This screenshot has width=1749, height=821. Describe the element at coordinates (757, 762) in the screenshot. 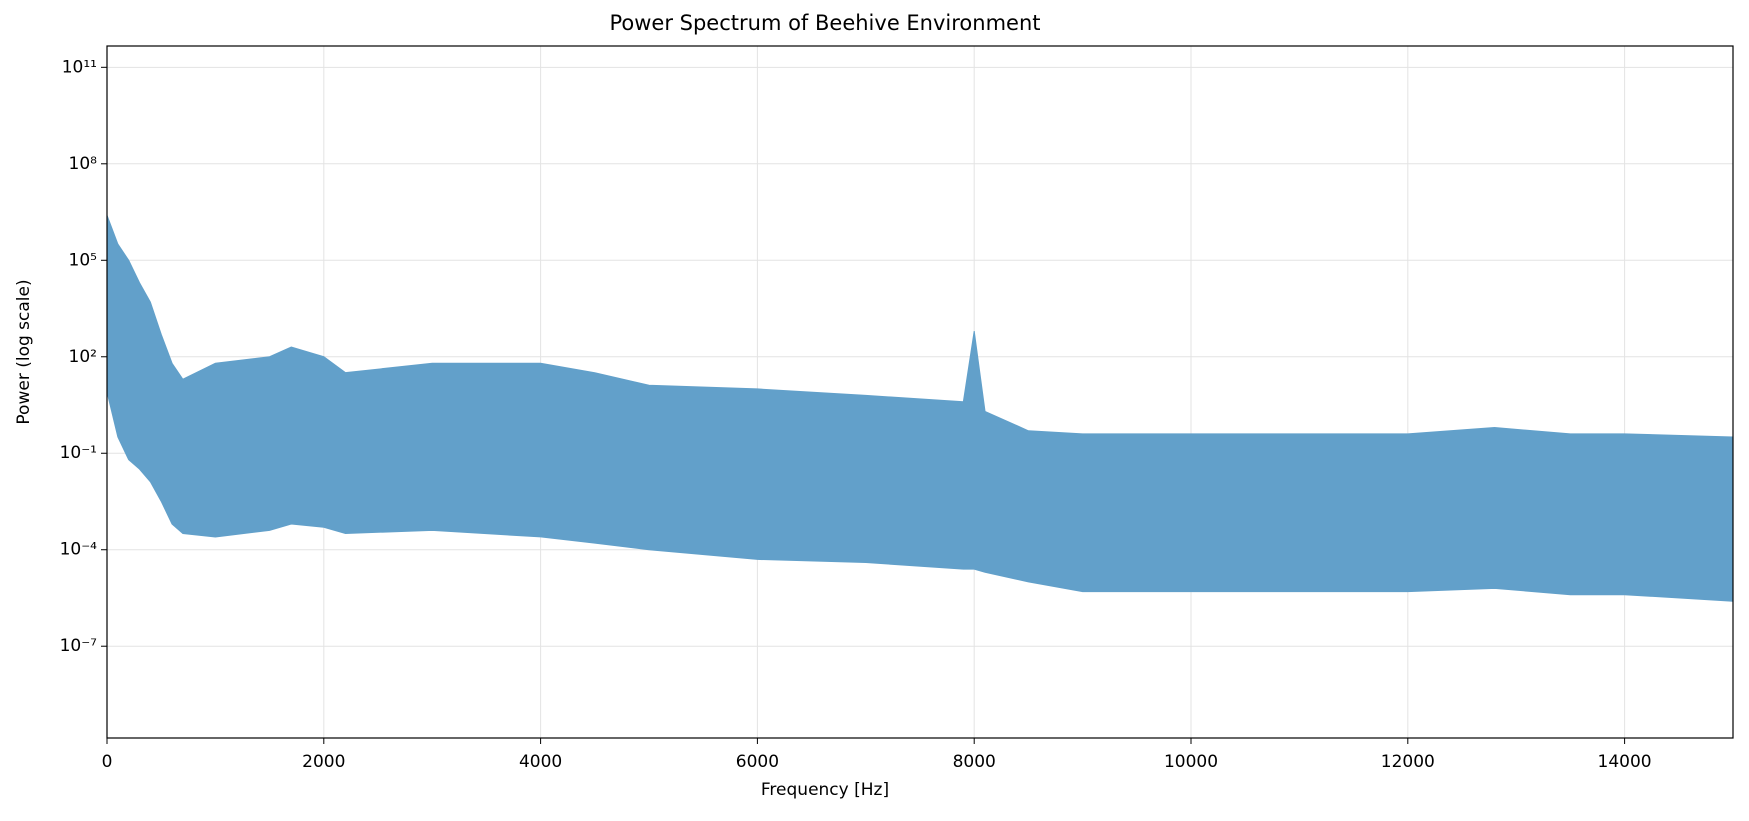

I see `x-tick-label: 6000` at that location.